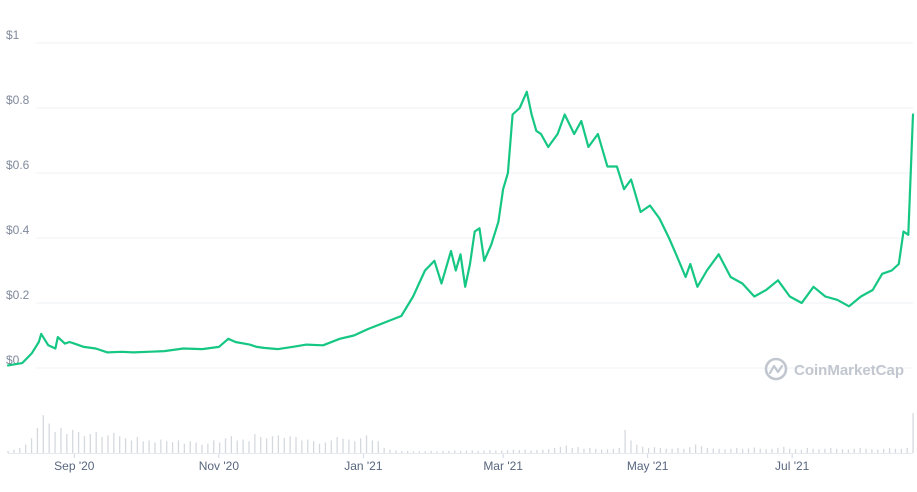 Image resolution: width=917 pixels, height=492 pixels. What do you see at coordinates (18, 100) in the screenshot?
I see `y-tick-label: $0.8` at bounding box center [18, 100].